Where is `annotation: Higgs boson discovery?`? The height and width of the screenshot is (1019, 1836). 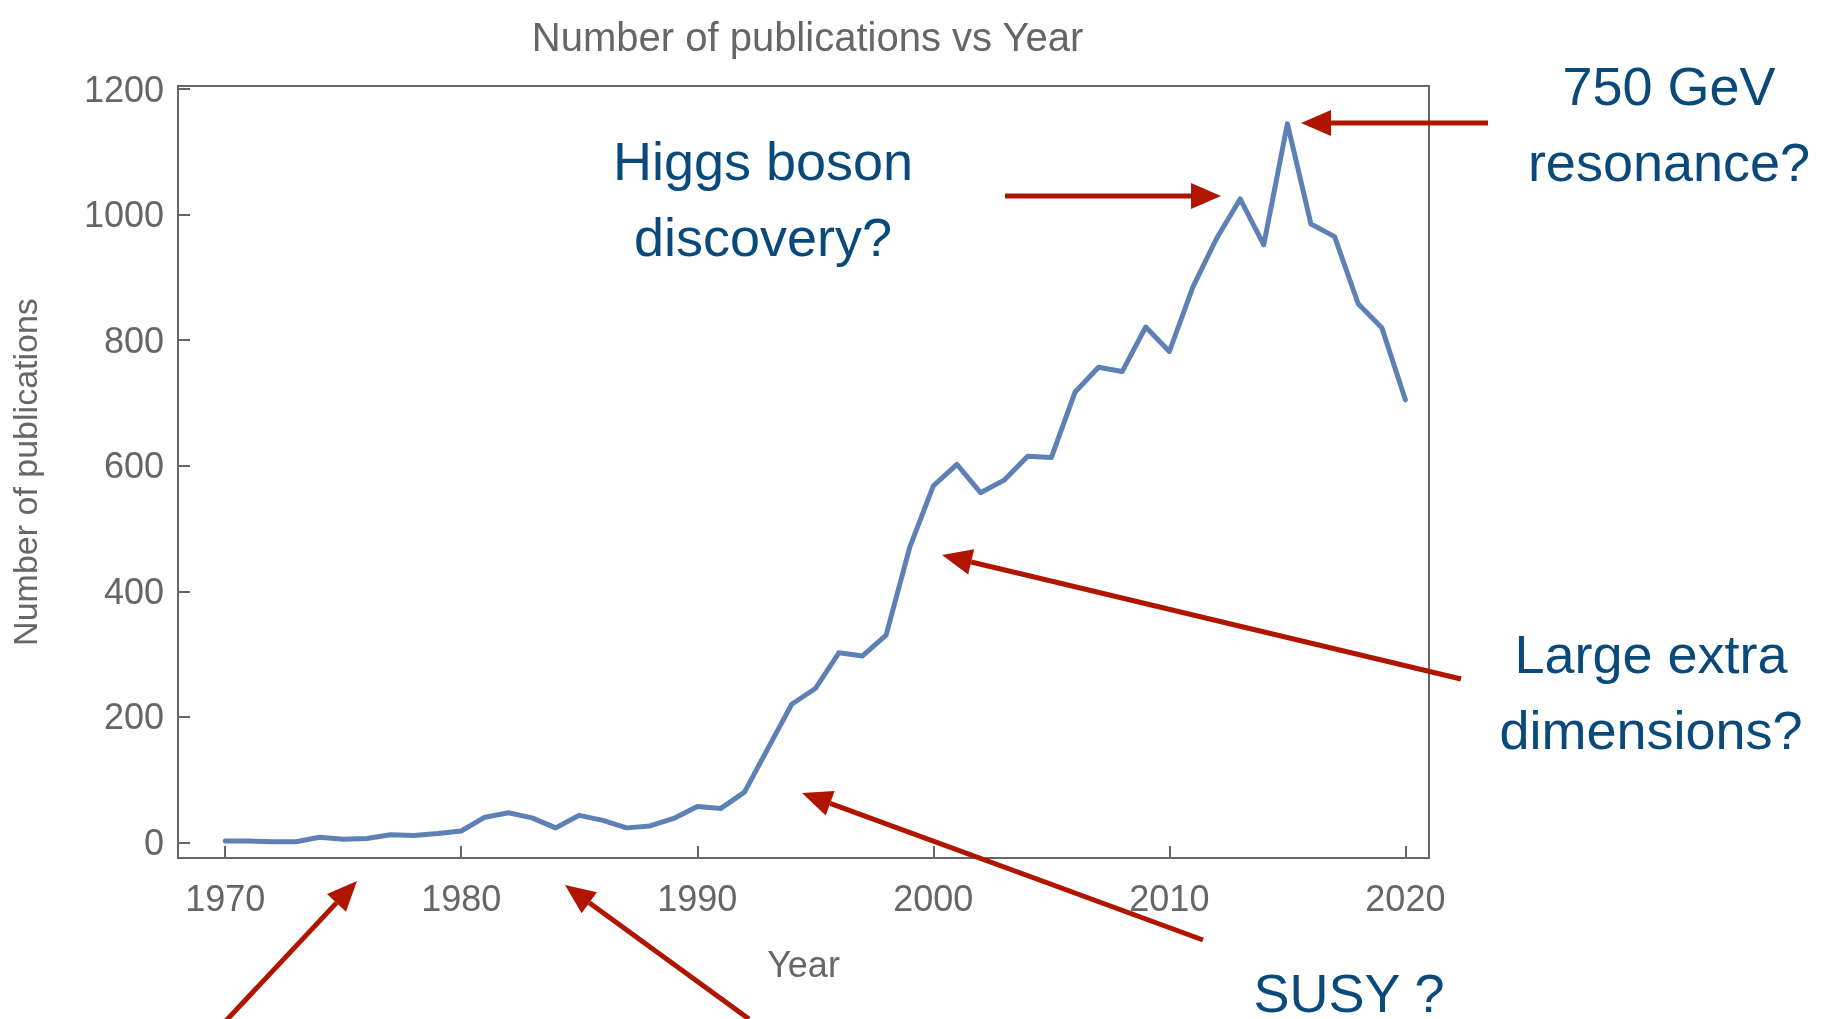
annotation: Higgs boson discovery? is located at coordinates (763, 199).